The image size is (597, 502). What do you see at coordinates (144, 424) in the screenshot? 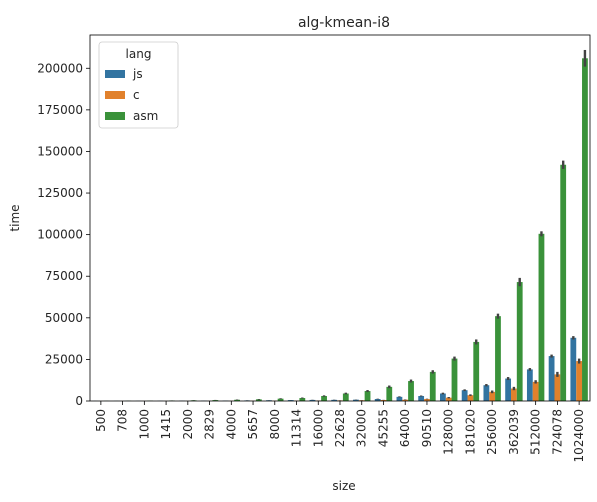
I see `x-tick-label: 1000` at bounding box center [144, 424].